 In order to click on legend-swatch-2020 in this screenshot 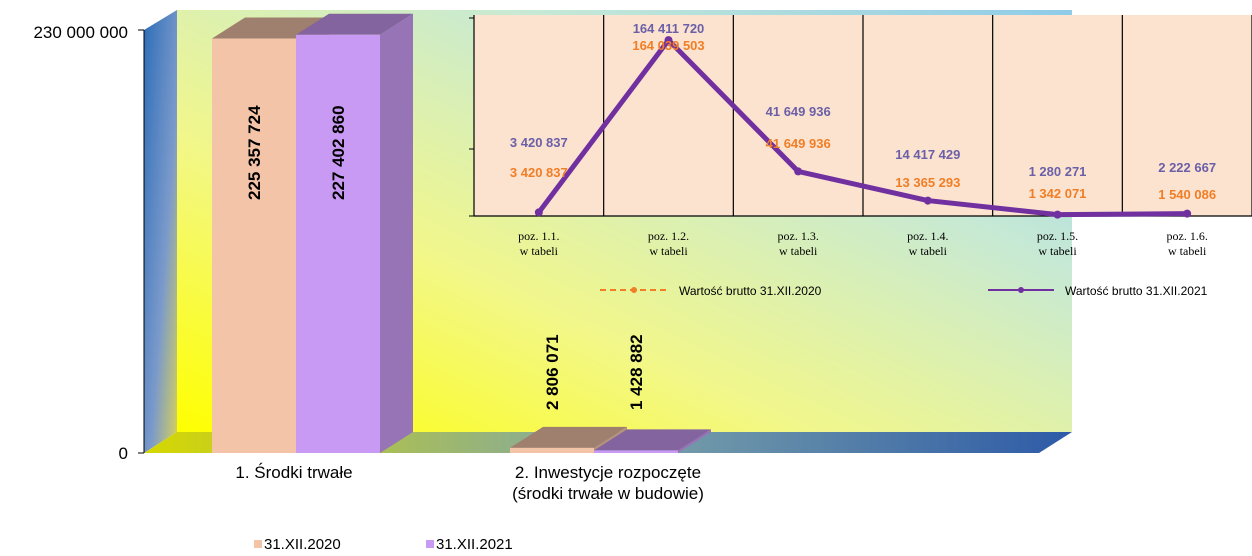, I will do `click(258, 544)`.